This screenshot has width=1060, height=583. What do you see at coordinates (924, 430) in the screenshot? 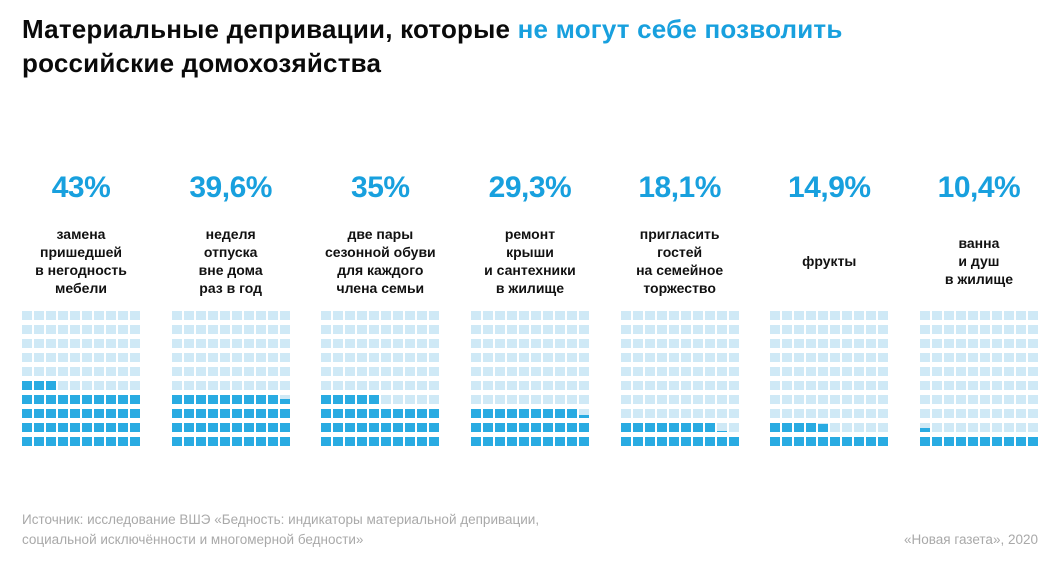
I see `waffle-cell-partial-fill` at bounding box center [924, 430].